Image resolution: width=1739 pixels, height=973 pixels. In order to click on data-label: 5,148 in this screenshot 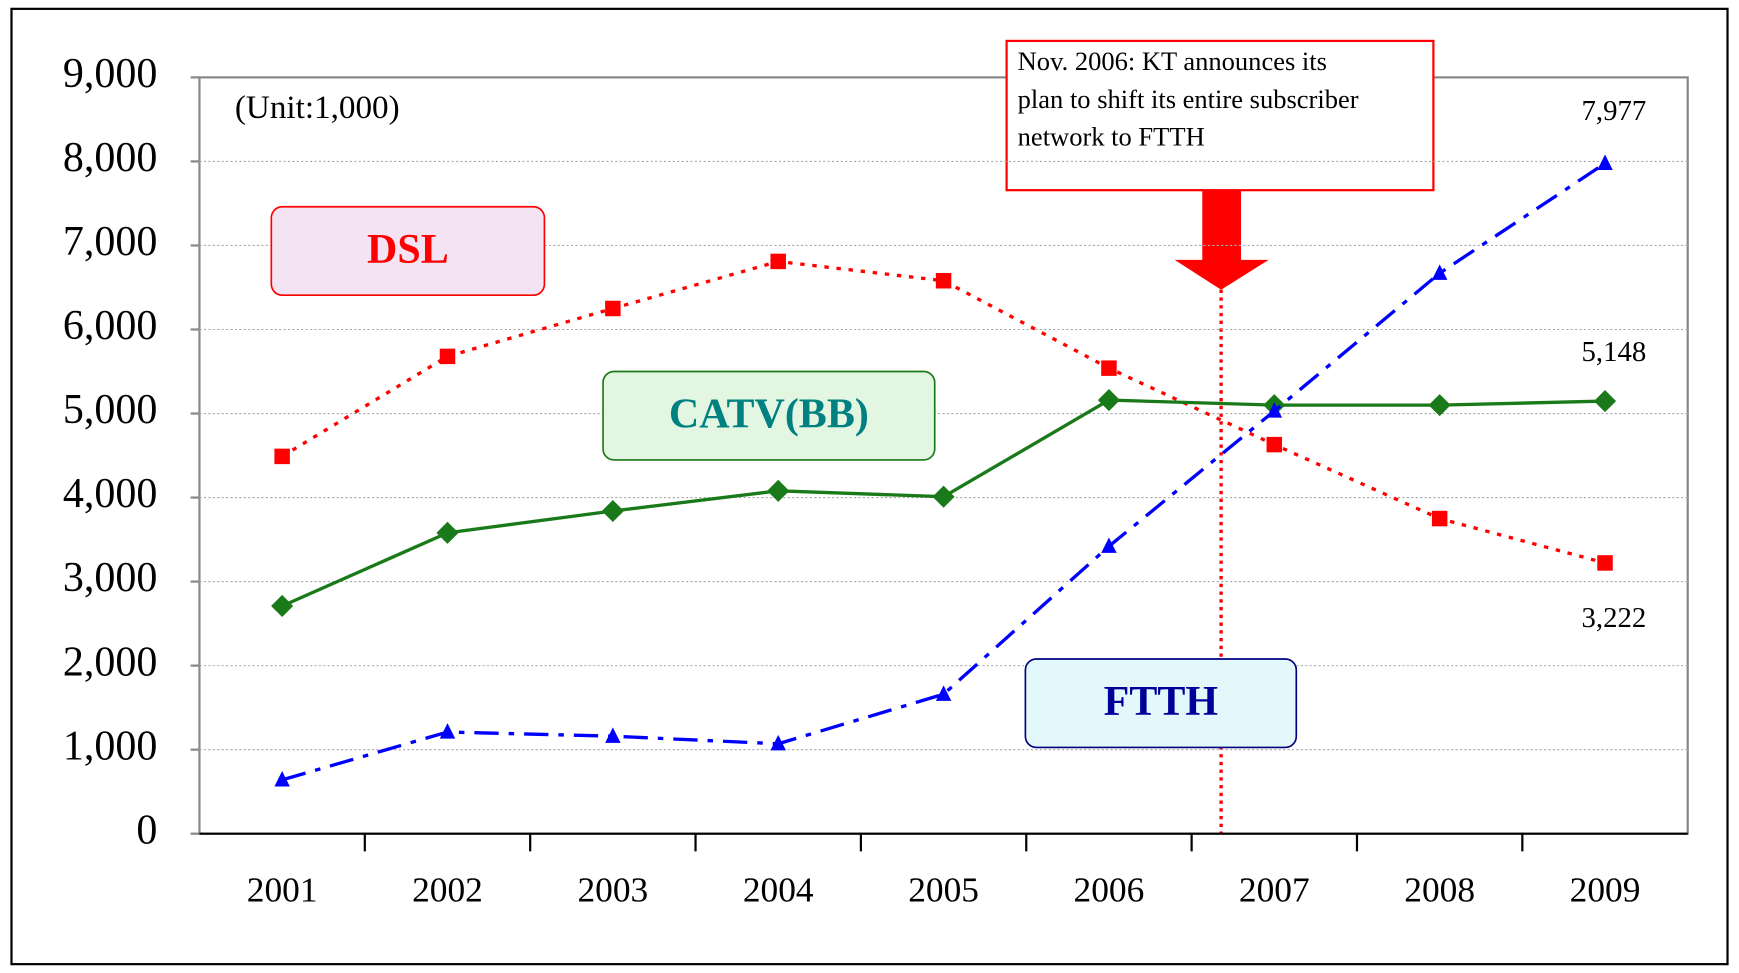, I will do `click(1614, 352)`.